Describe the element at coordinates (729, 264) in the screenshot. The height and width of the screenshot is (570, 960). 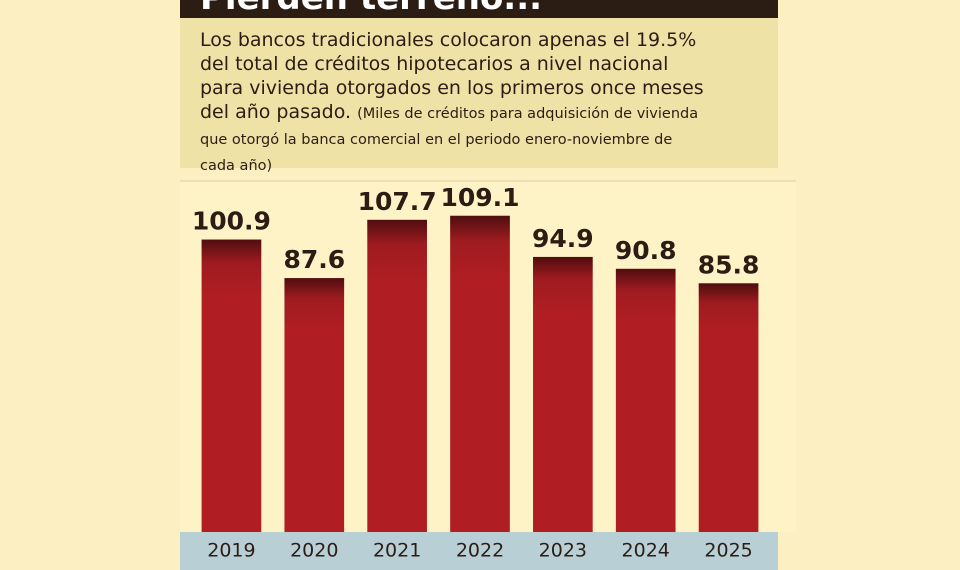
I see `value-label: 85.8` at that location.